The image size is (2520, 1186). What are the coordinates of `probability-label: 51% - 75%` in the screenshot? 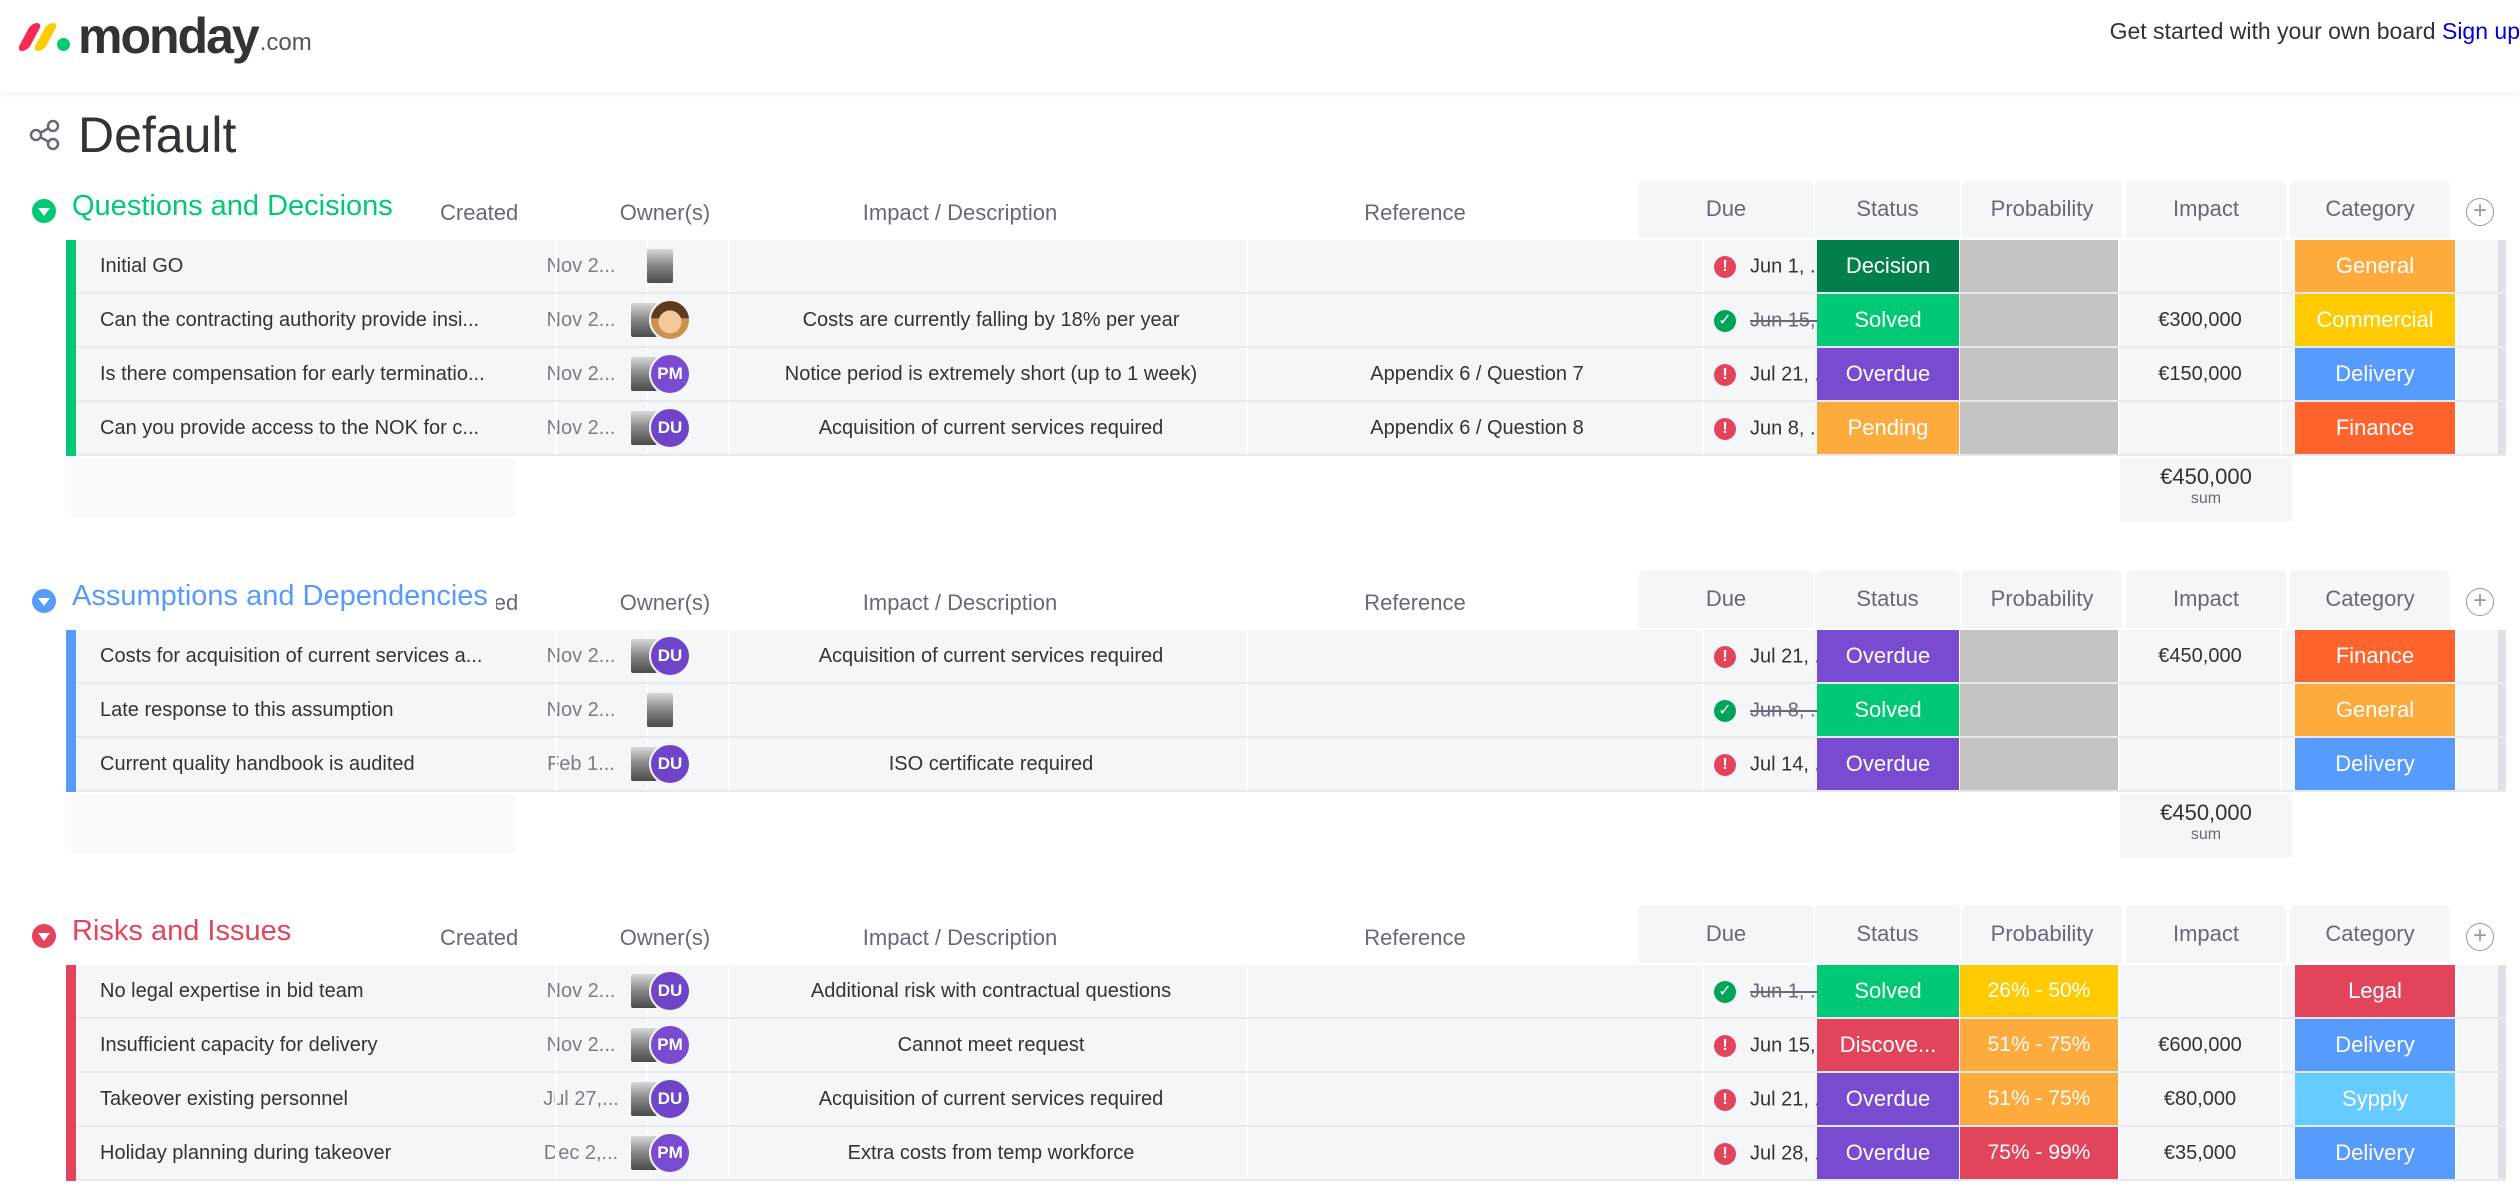 It's located at (2040, 1099).